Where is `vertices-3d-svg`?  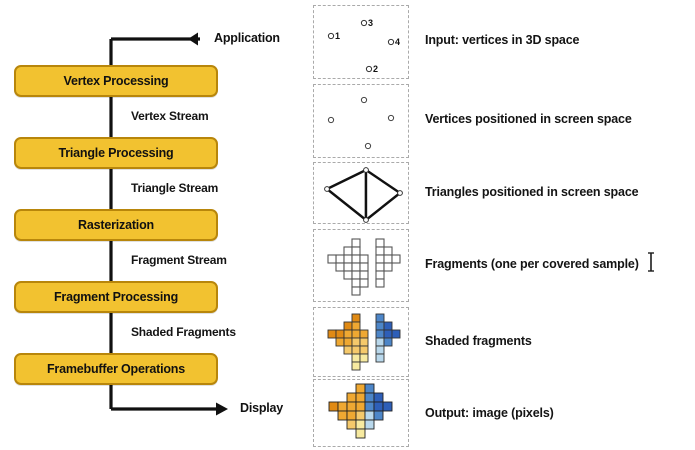 vertices-3d-svg is located at coordinates (361, 46).